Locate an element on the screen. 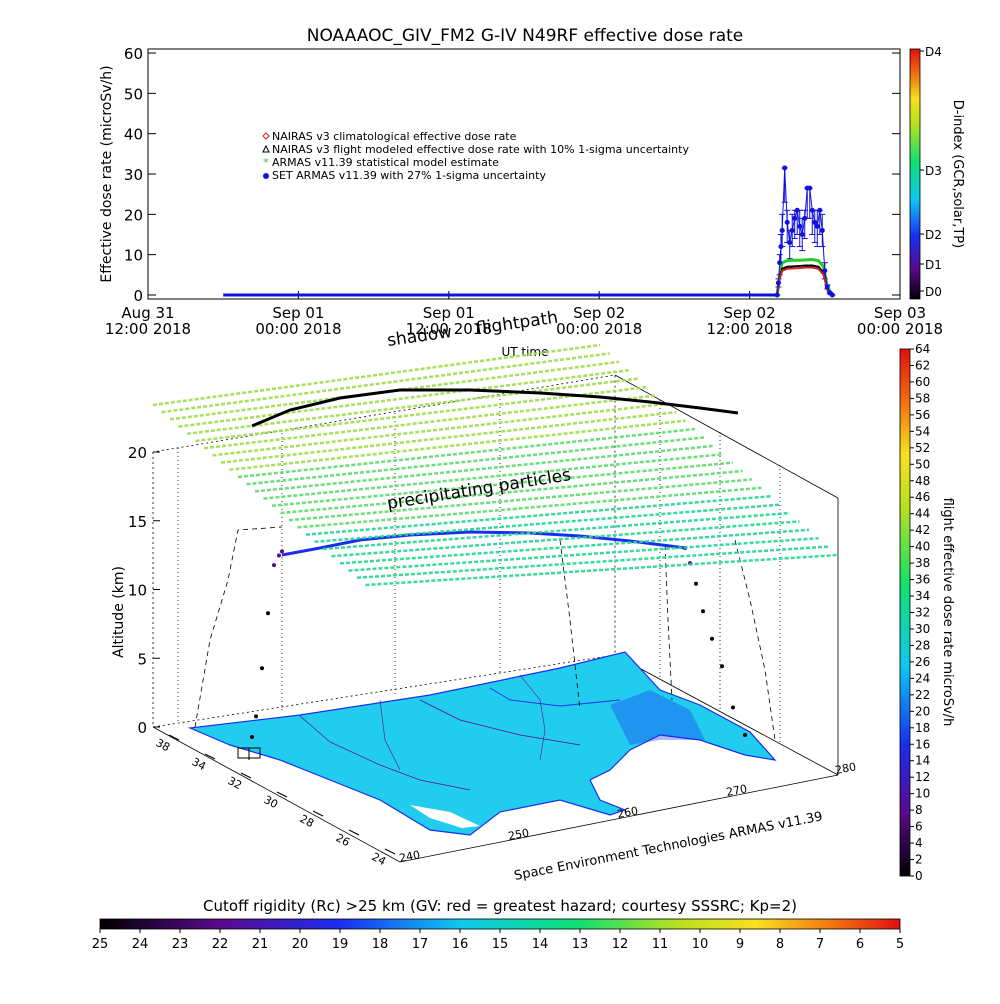 This screenshot has height=1004, width=1000. dose-tick-label: 42 is located at coordinates (922, 530).